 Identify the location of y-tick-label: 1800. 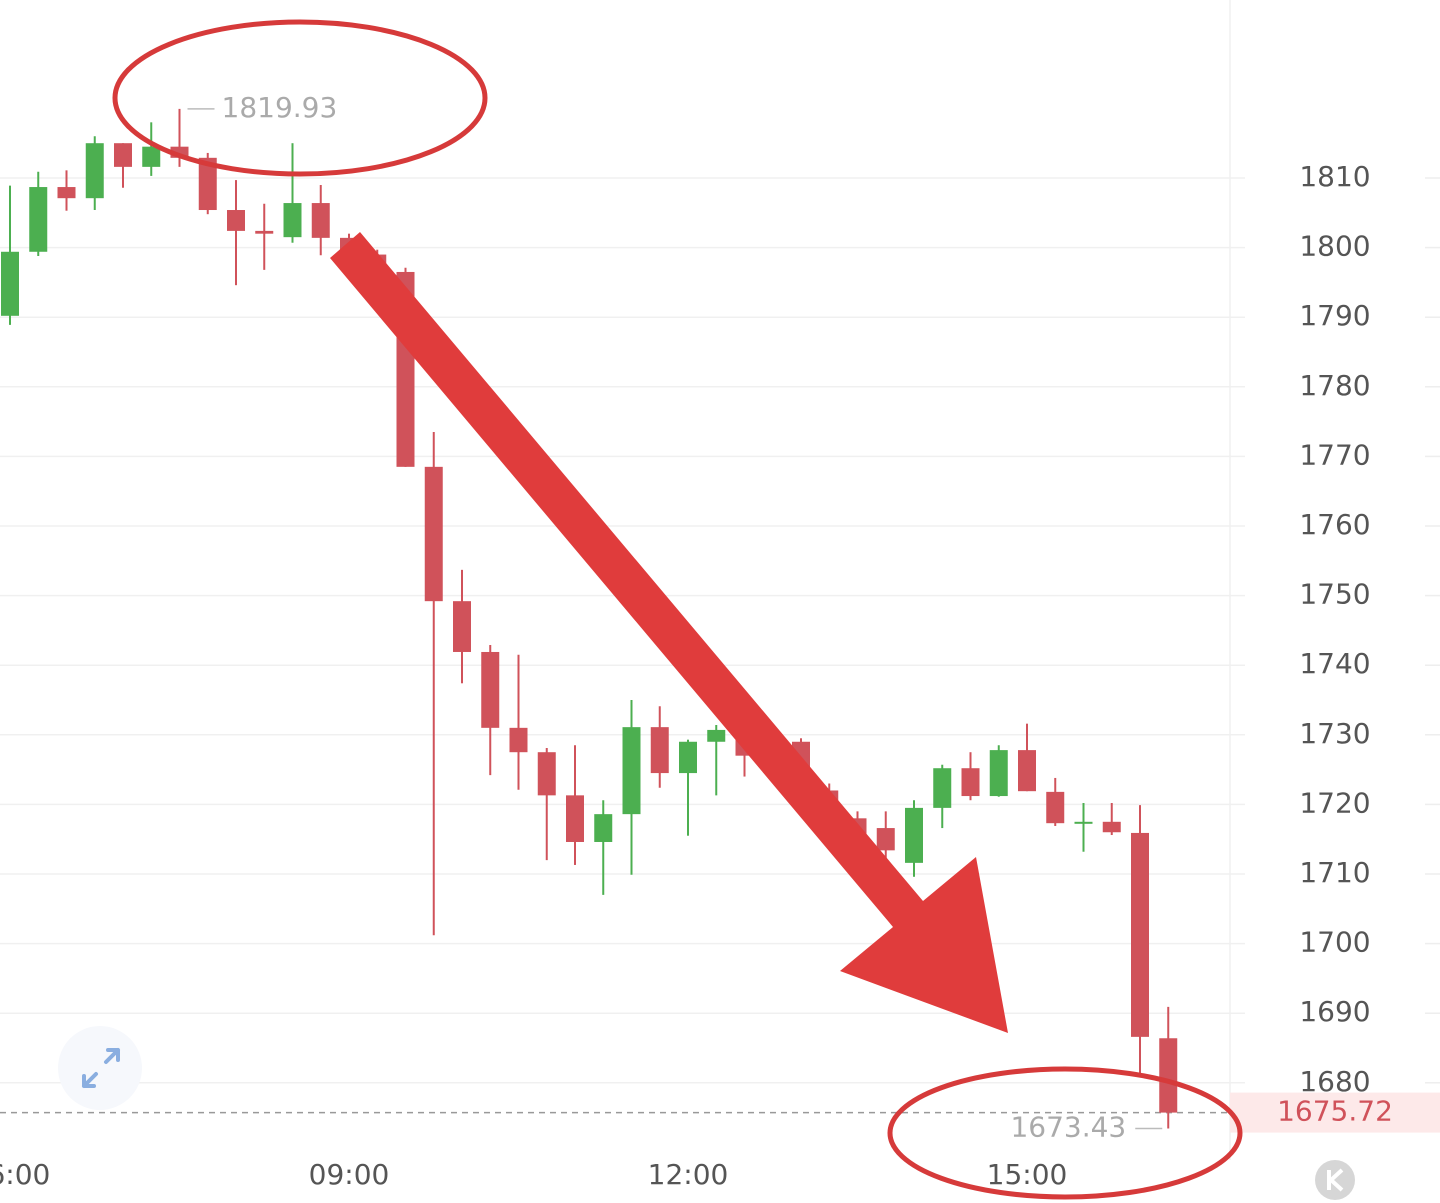
(1334, 246).